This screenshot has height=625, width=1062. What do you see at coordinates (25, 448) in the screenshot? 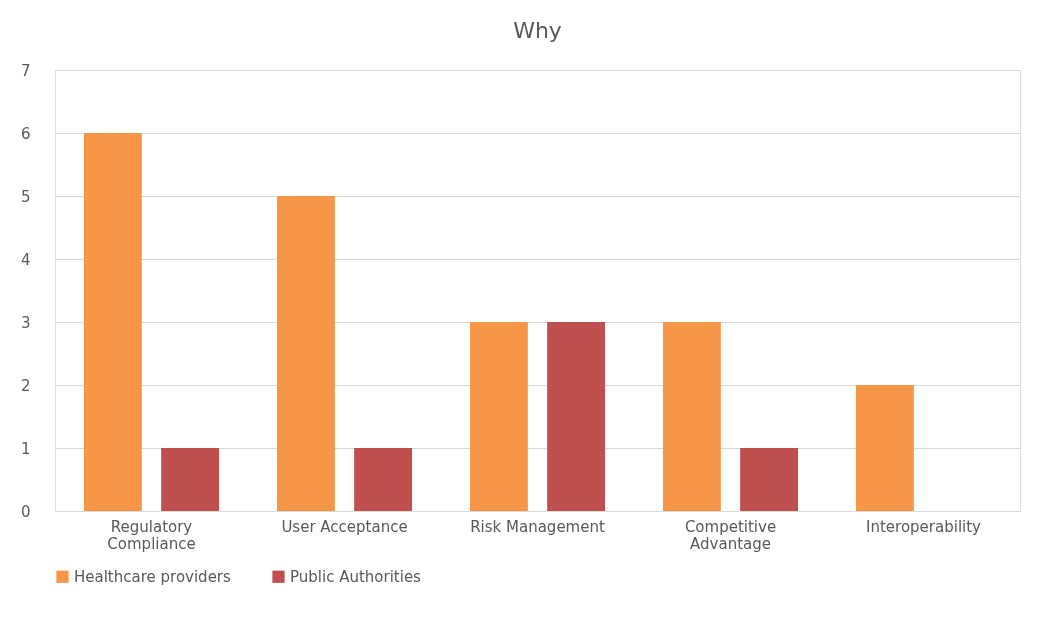
I see `y-tick-label: 1` at bounding box center [25, 448].